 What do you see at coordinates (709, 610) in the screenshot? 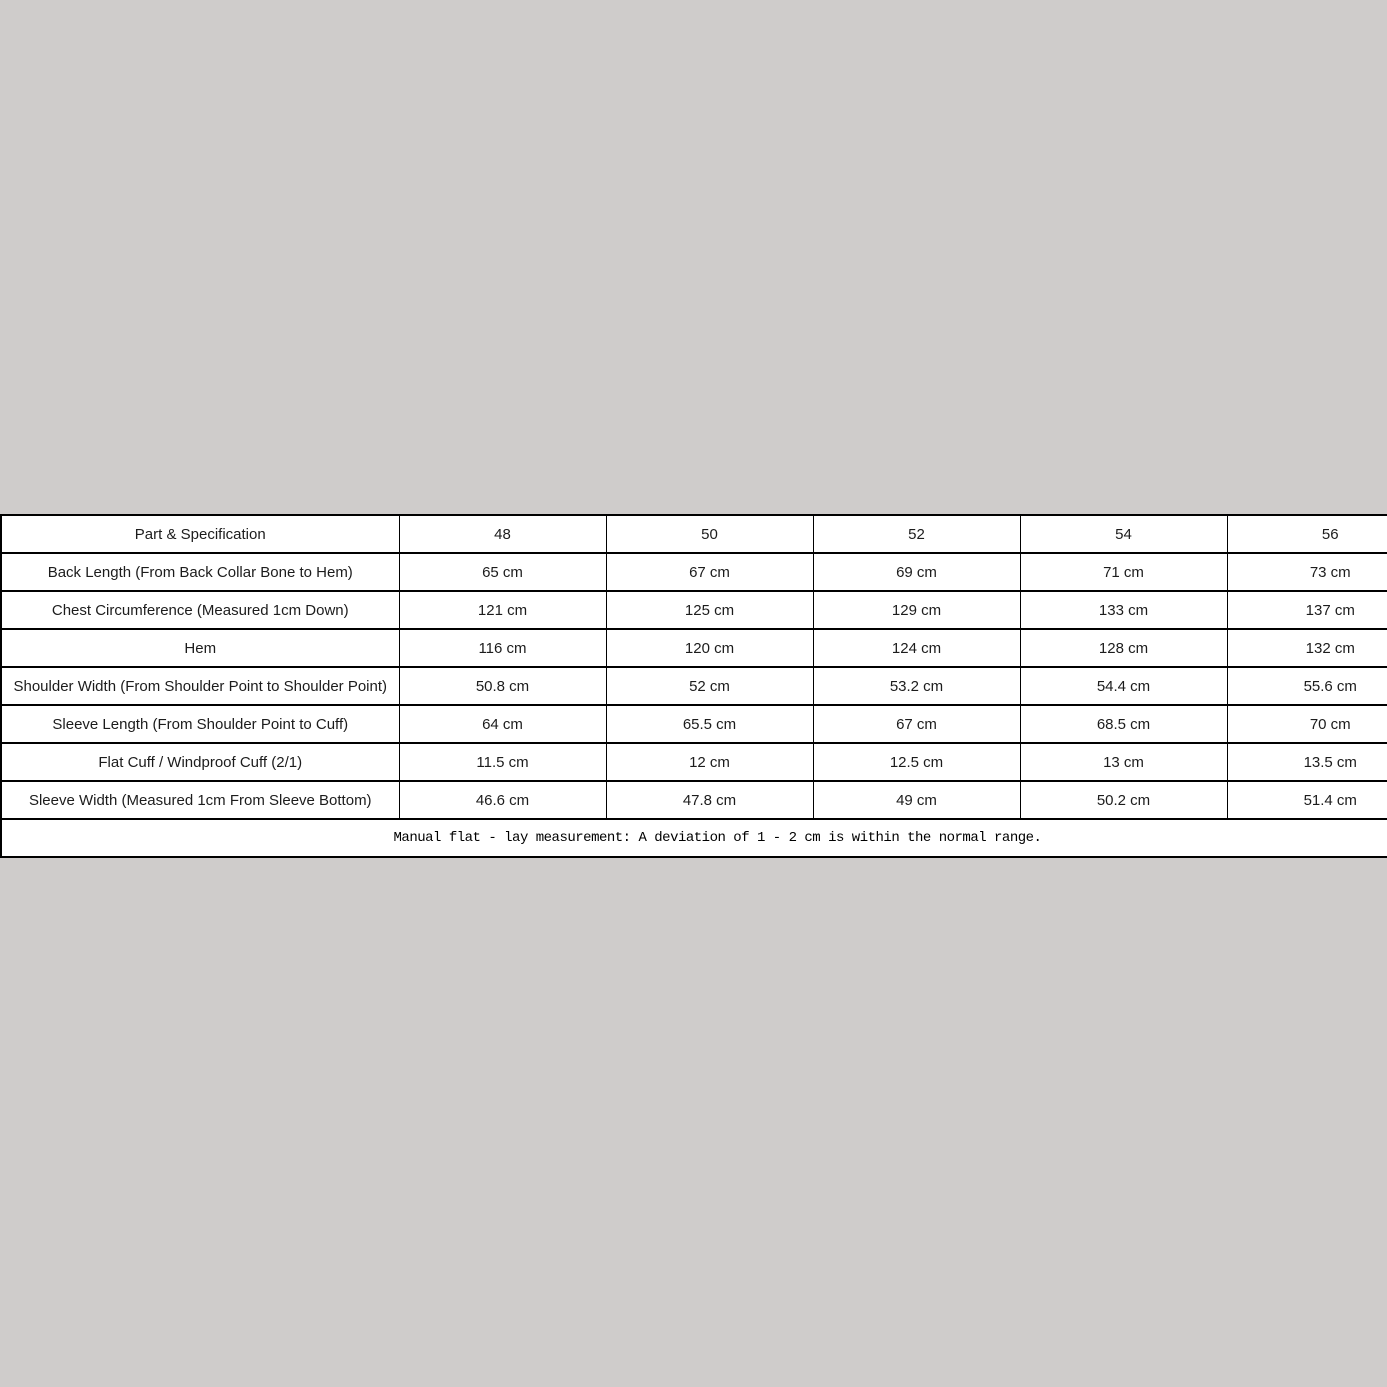
I see `value-cell: 125 cm` at bounding box center [709, 610].